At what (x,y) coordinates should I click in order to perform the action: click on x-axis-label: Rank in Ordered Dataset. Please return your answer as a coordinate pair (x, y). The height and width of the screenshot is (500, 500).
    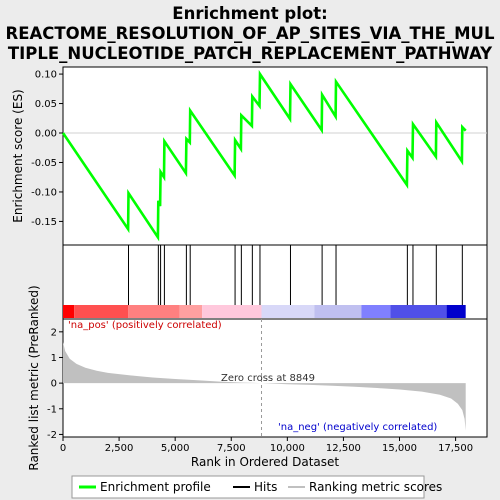
    Looking at the image, I should click on (265, 462).